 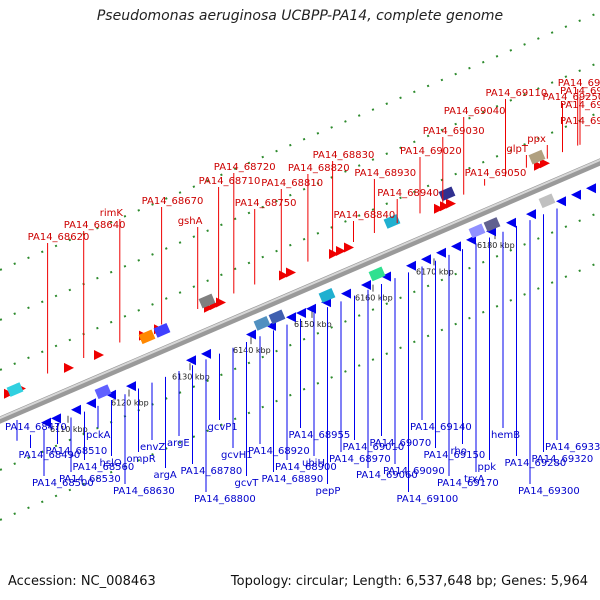 I want to click on reverse-gene-label: PA14_69140, so click(x=441, y=427).